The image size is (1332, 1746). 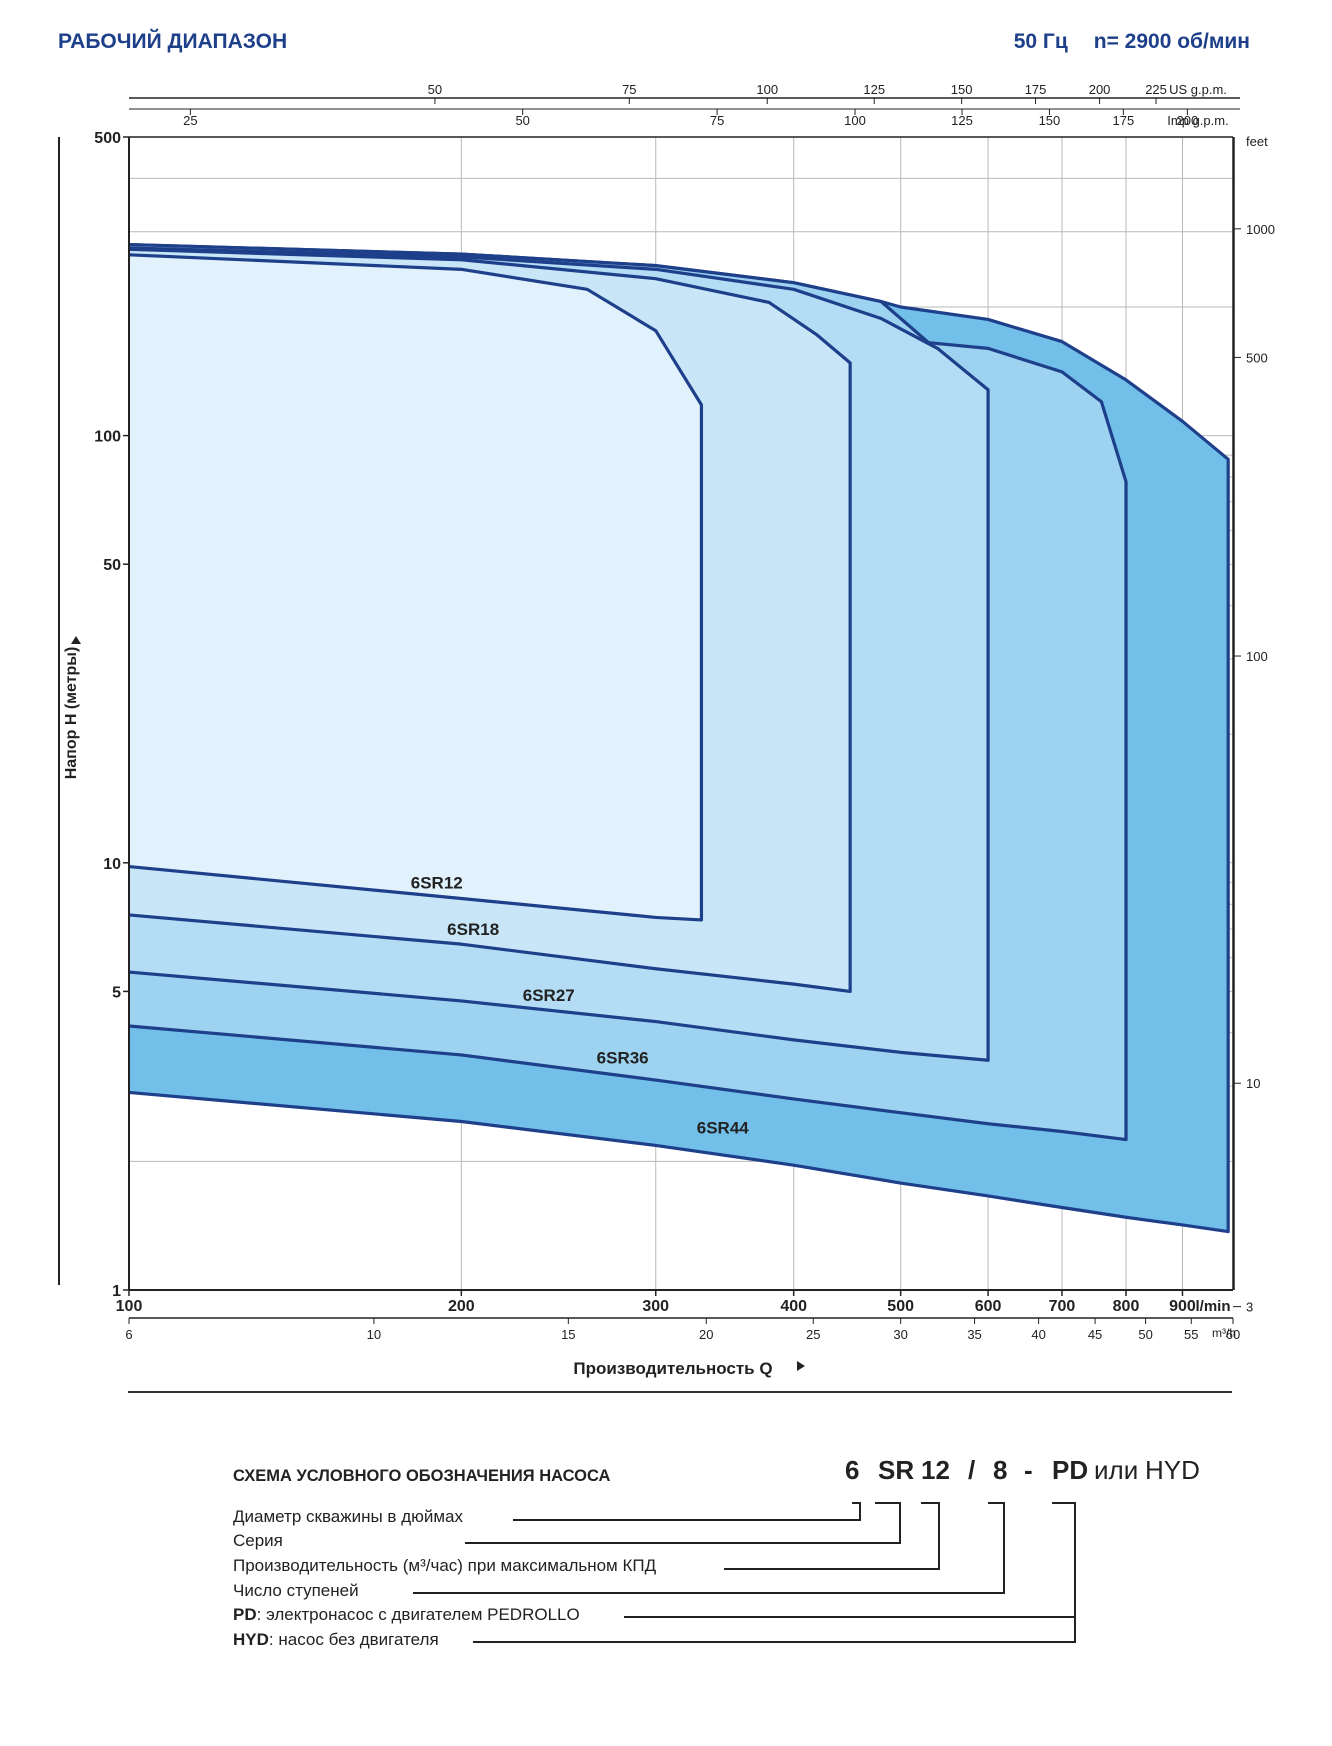 I want to click on us-gpm-tick-label: 50, so click(x=435, y=89).